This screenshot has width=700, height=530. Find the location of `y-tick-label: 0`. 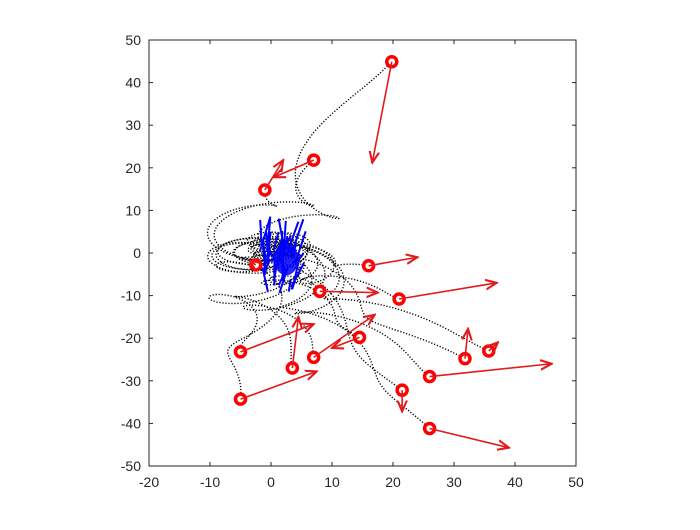

y-tick-label: 0 is located at coordinates (137, 253).